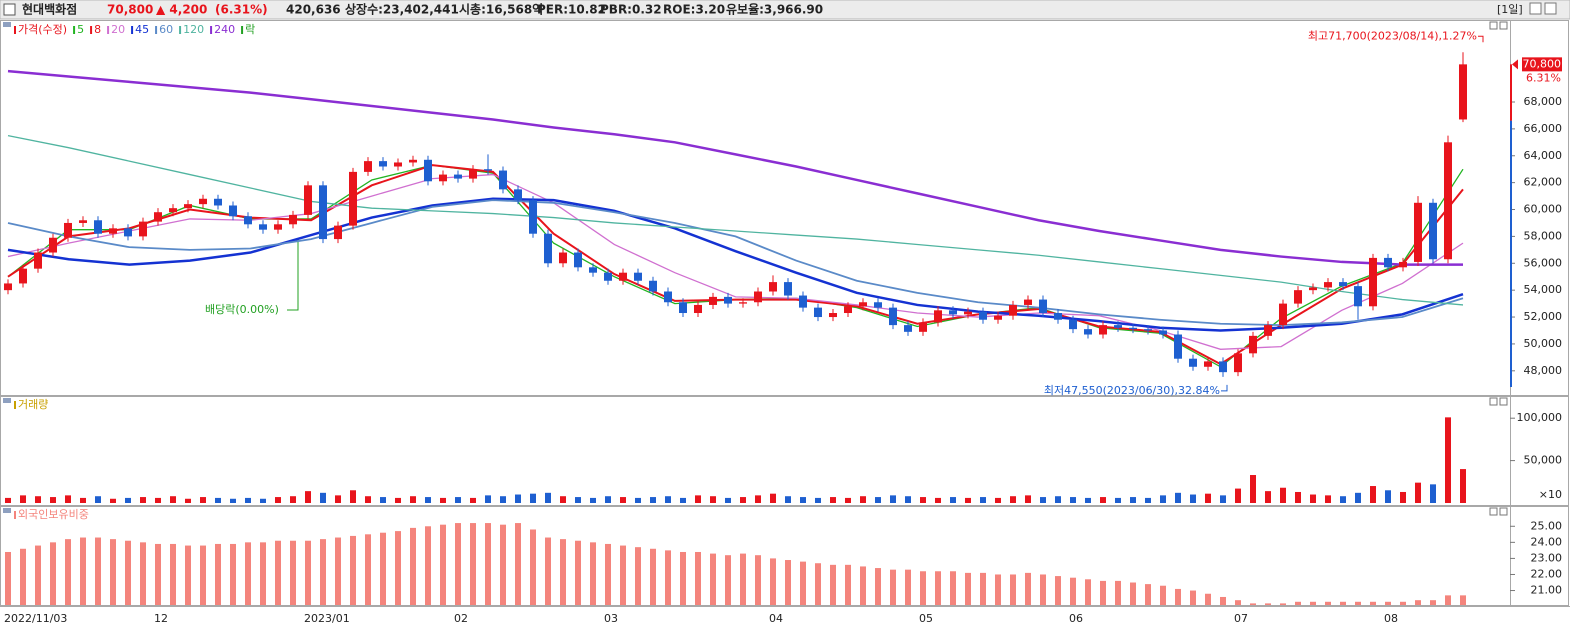  I want to click on per: PER:10.82, so click(571, 10).